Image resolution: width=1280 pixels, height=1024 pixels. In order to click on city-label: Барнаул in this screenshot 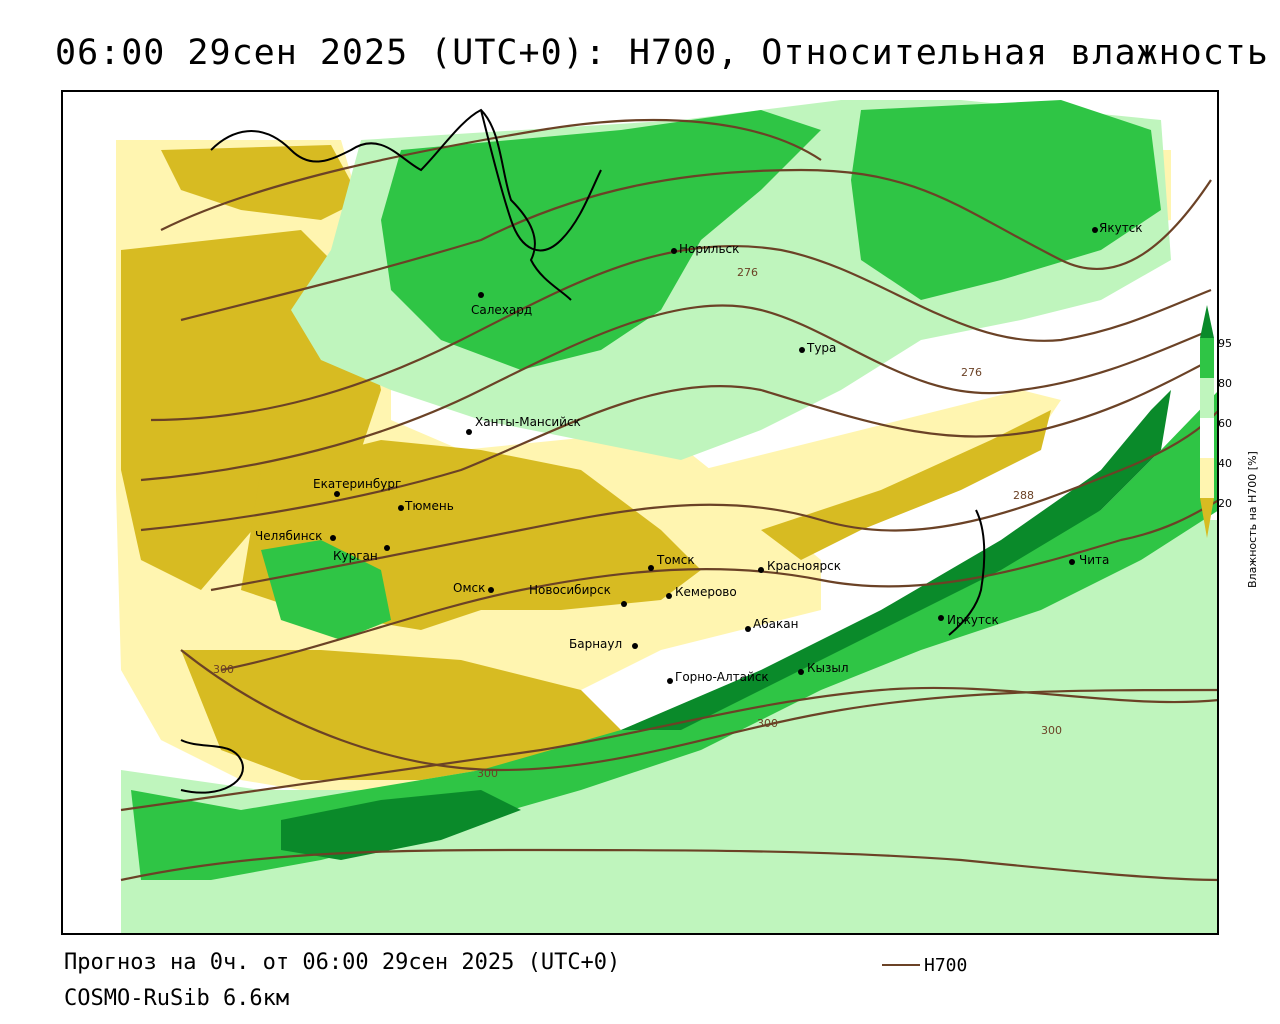, I will do `click(595, 644)`.